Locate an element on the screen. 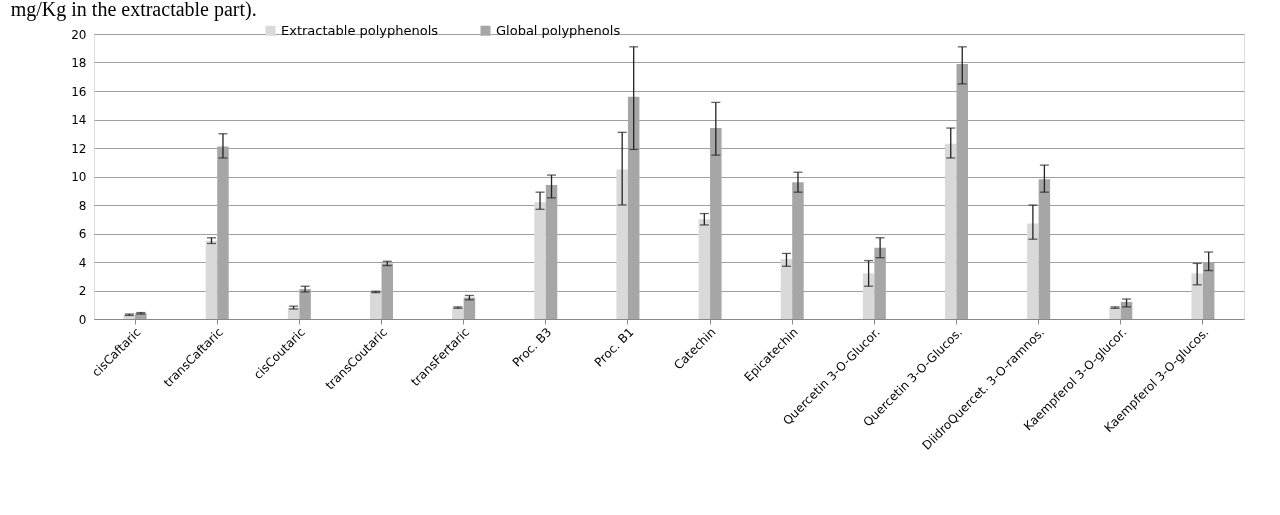 This screenshot has width=1280, height=515. y-tick-label: 4 is located at coordinates (82, 262).